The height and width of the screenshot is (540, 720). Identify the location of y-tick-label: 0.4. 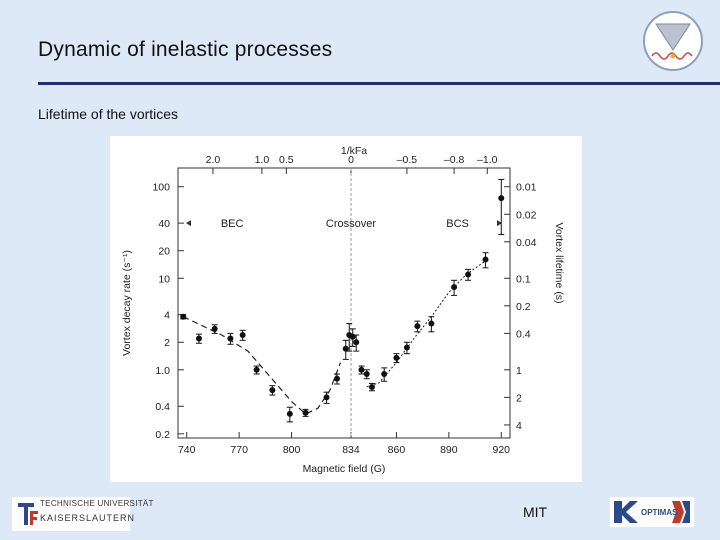
(162, 407).